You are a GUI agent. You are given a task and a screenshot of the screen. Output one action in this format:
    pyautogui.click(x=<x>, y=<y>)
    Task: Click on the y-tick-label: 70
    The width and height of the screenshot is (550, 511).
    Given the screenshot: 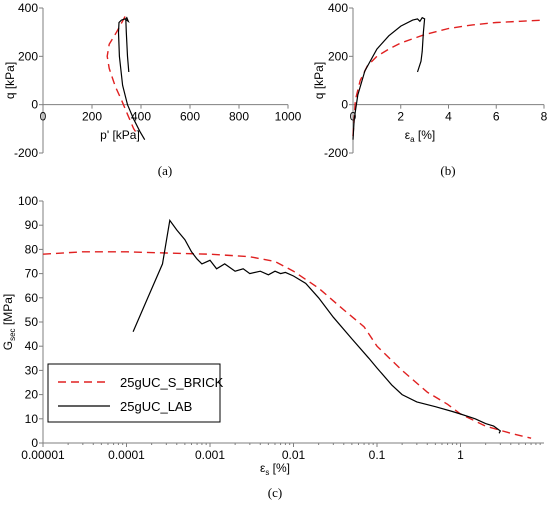 What is the action you would take?
    pyautogui.click(x=32, y=274)
    